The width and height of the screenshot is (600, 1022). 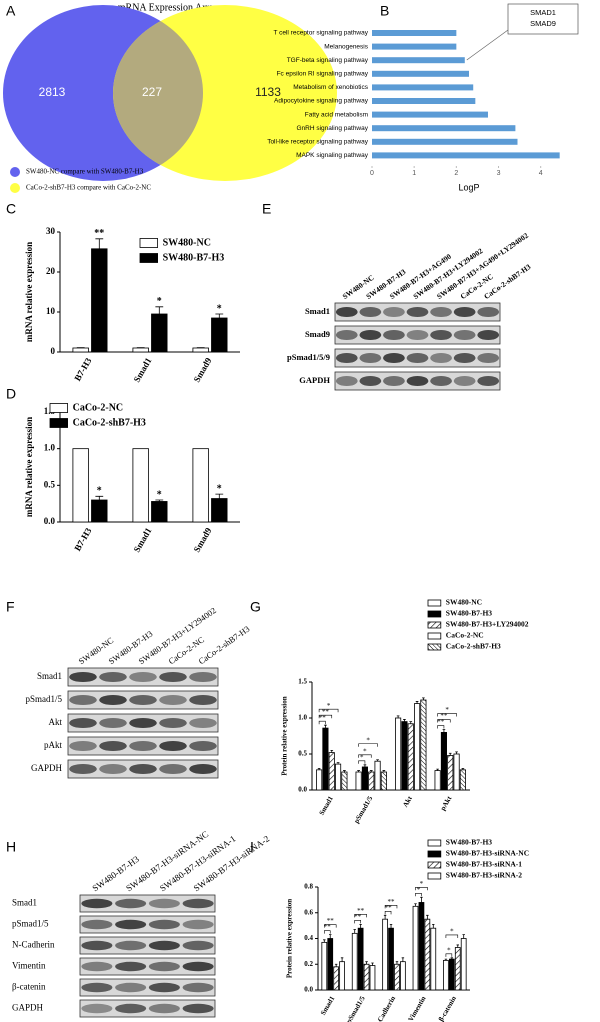 What do you see at coordinates (487, 853) in the screenshot?
I see `legend-label: SW480-B7-H3-siRNA-NC` at bounding box center [487, 853].